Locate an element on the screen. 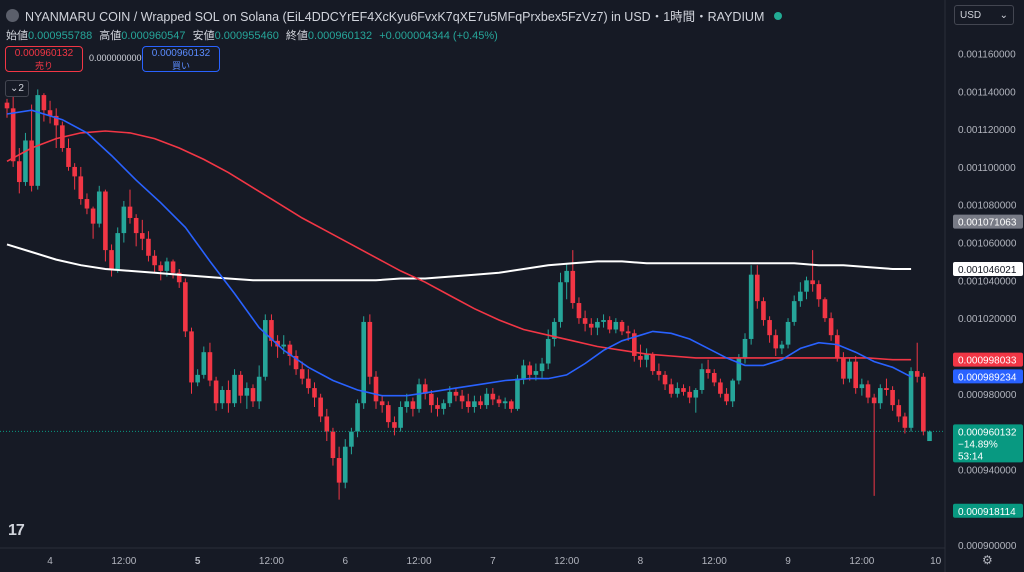 Image resolution: width=1024 pixels, height=572 pixels. y-tick-label: 0.000900000 is located at coordinates (987, 546).